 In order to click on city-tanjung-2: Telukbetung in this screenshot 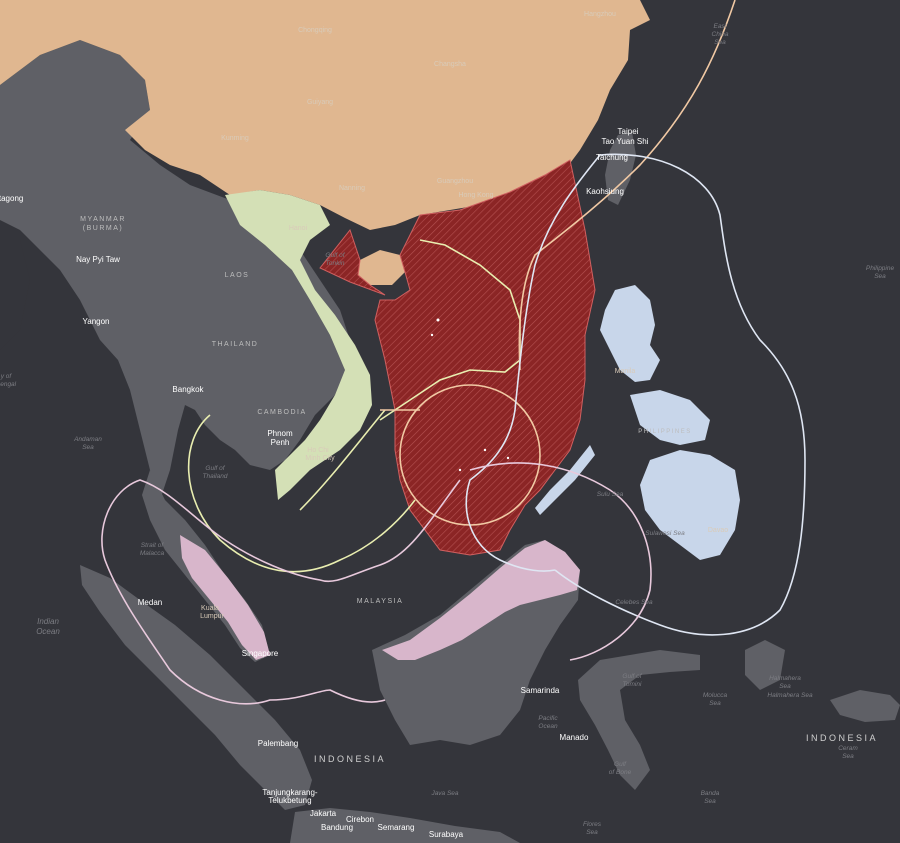, I will do `click(289, 800)`.